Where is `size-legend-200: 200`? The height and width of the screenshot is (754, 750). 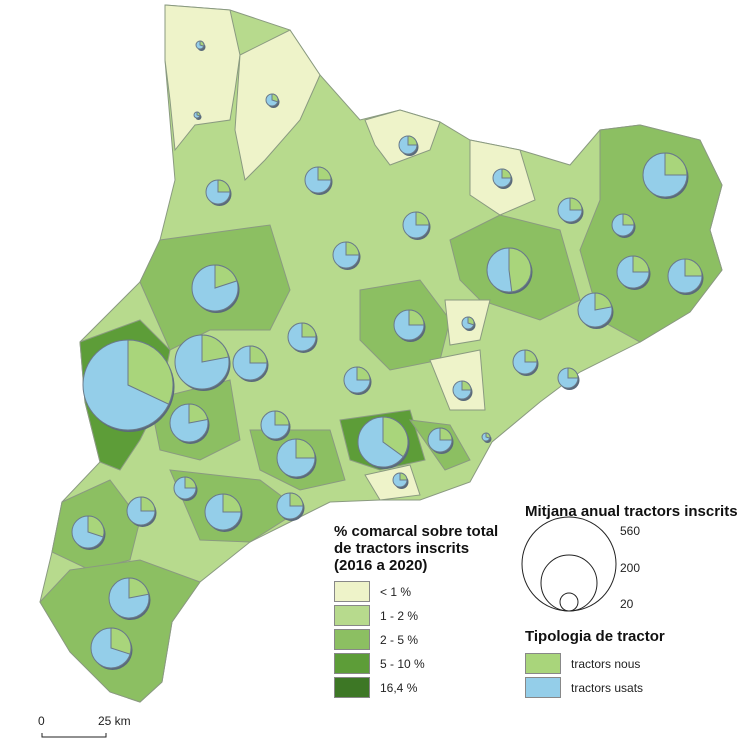
size-legend-200: 200 is located at coordinates (630, 568).